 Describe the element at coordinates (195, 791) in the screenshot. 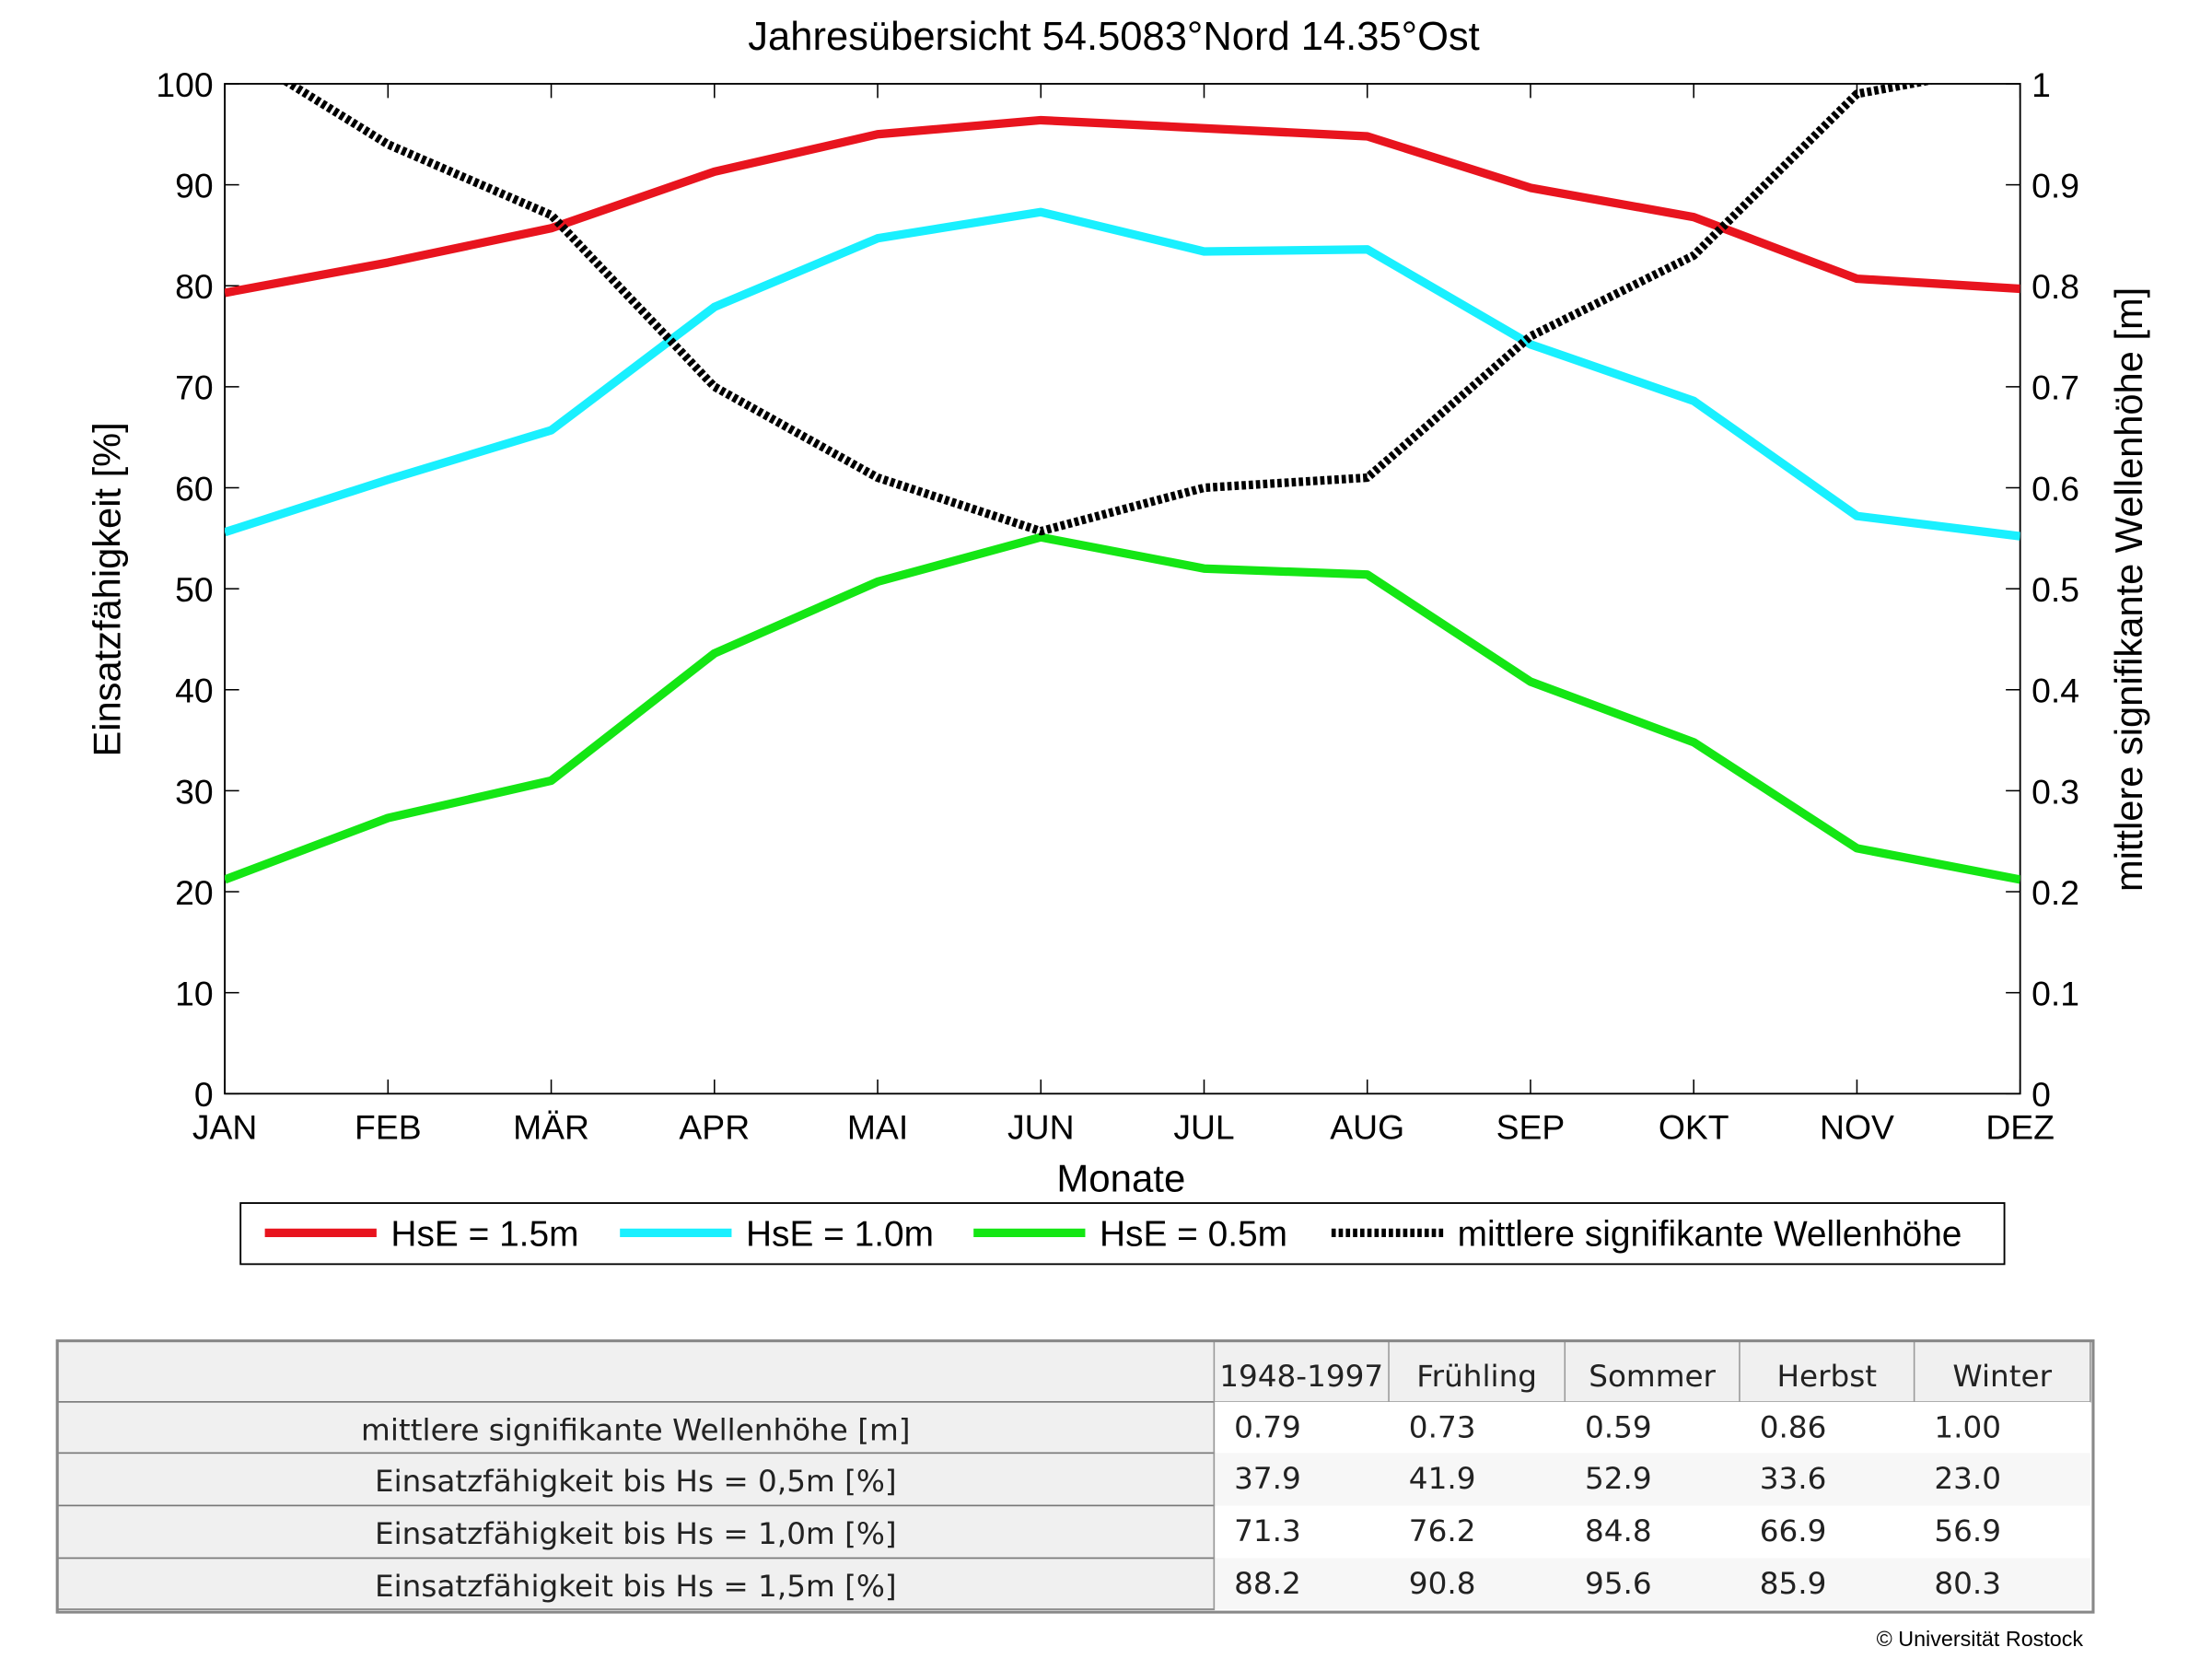

I see `y-tick-label: 30` at that location.